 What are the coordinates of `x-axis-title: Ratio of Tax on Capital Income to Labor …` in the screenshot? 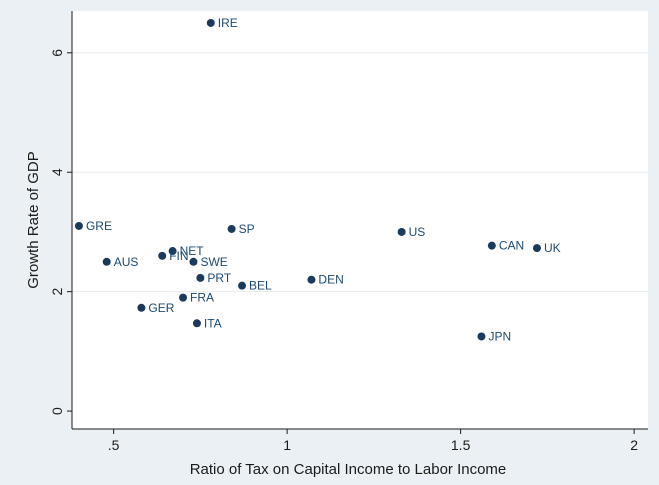 It's located at (348, 469).